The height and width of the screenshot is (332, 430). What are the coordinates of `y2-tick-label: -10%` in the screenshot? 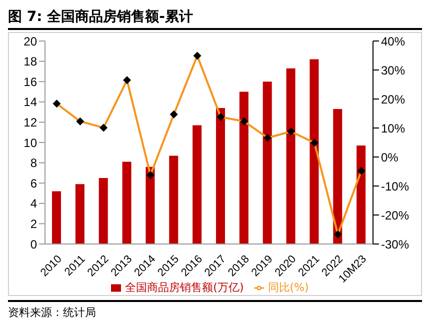 It's located at (395, 186).